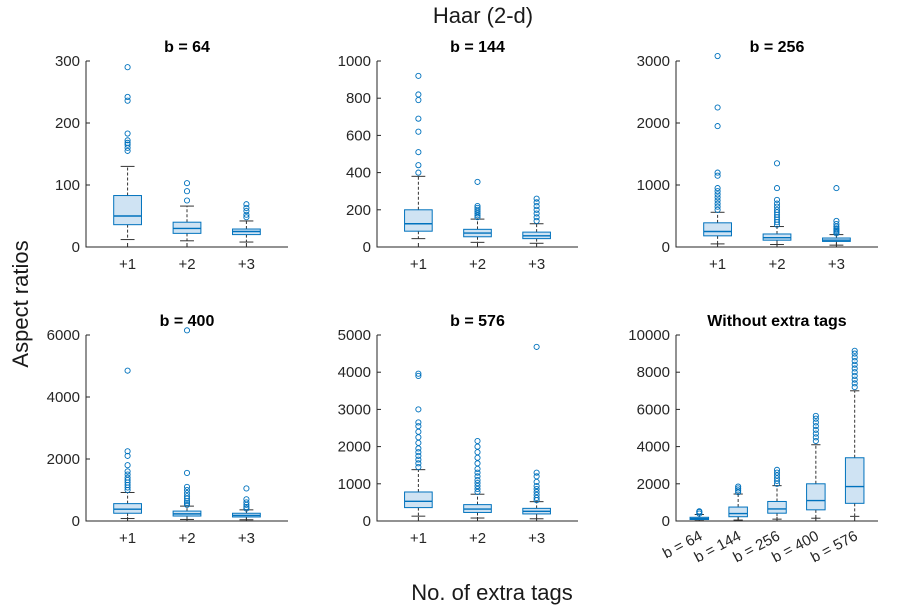 This screenshot has width=901, height=610. Describe the element at coordinates (458, 430) in the screenshot. I see `panel-5: b = 576 0 1000 2000 3000 4000 5000 +1 +2 +3` at that location.